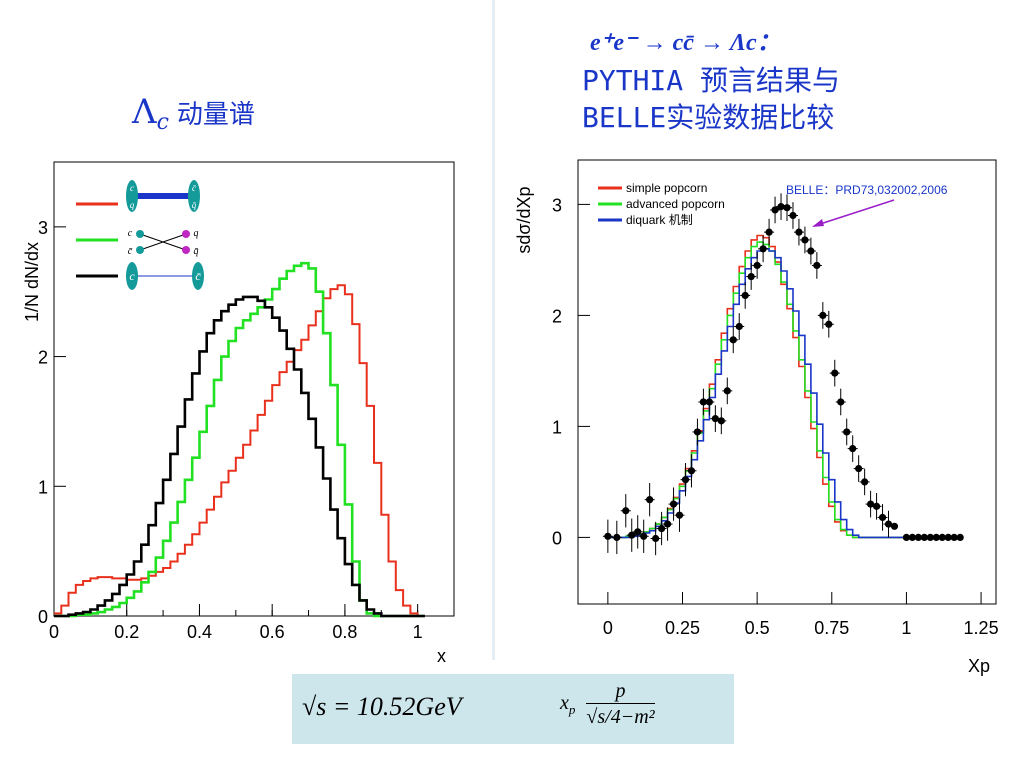 The width and height of the screenshot is (1024, 768). Describe the element at coordinates (272, 632) in the screenshot. I see `x-tick-label: 0.6` at that location.